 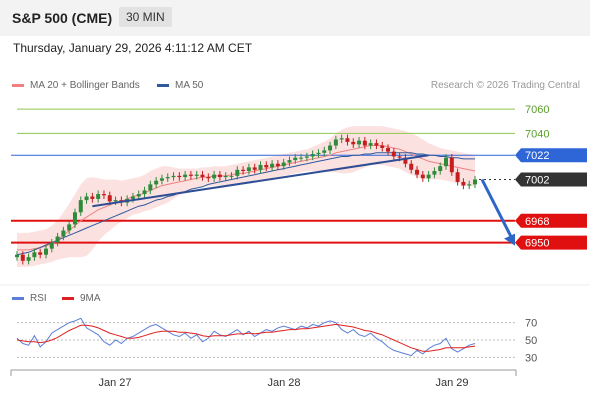 What do you see at coordinates (38, 298) in the screenshot?
I see `legend-rsi-label: RSI` at bounding box center [38, 298].